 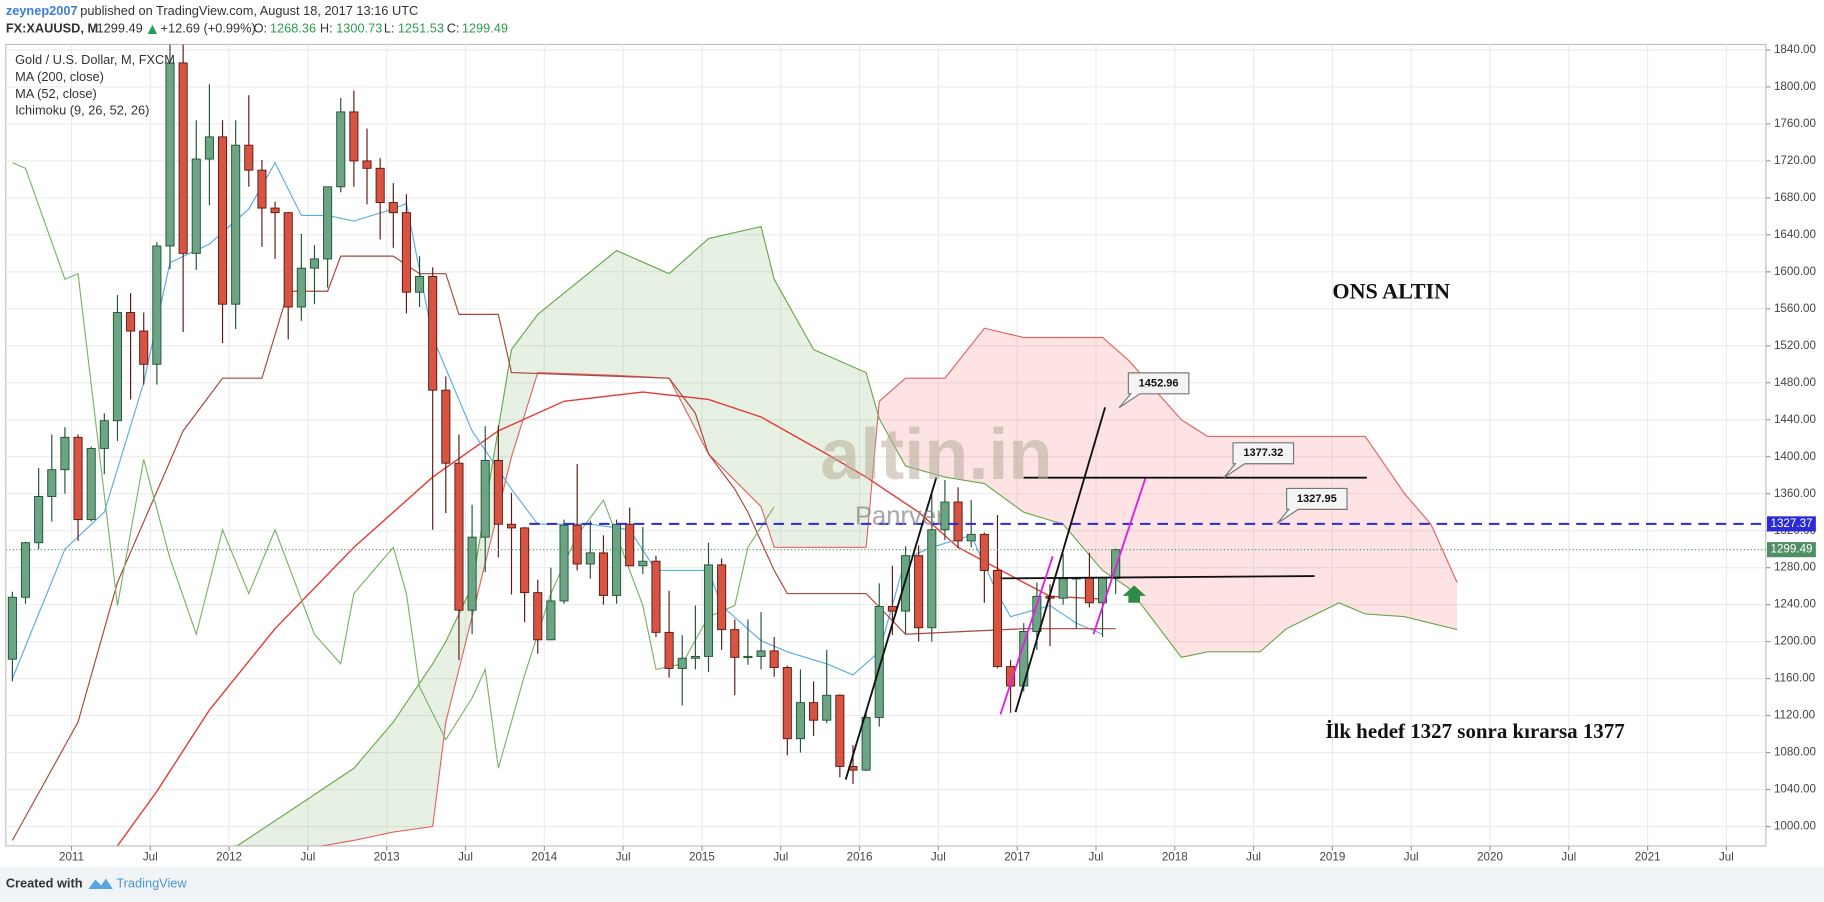 What do you see at coordinates (1795, 160) in the screenshot?
I see `y-tick-label: 1720.00` at bounding box center [1795, 160].